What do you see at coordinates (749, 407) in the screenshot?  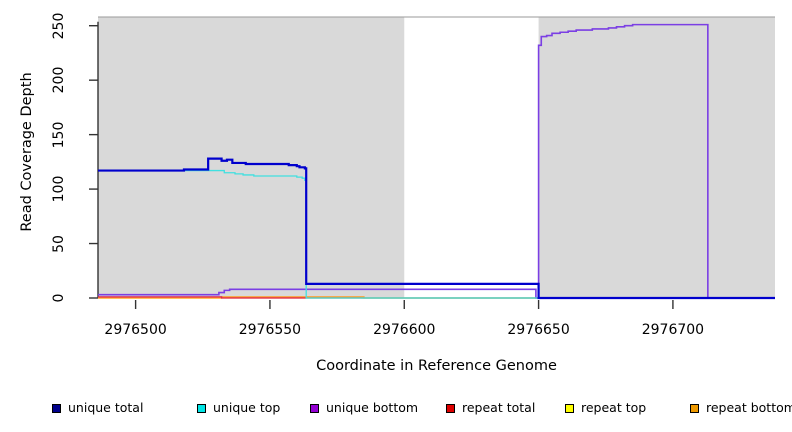 I see `legend-label: repeat bottom` at bounding box center [749, 407].